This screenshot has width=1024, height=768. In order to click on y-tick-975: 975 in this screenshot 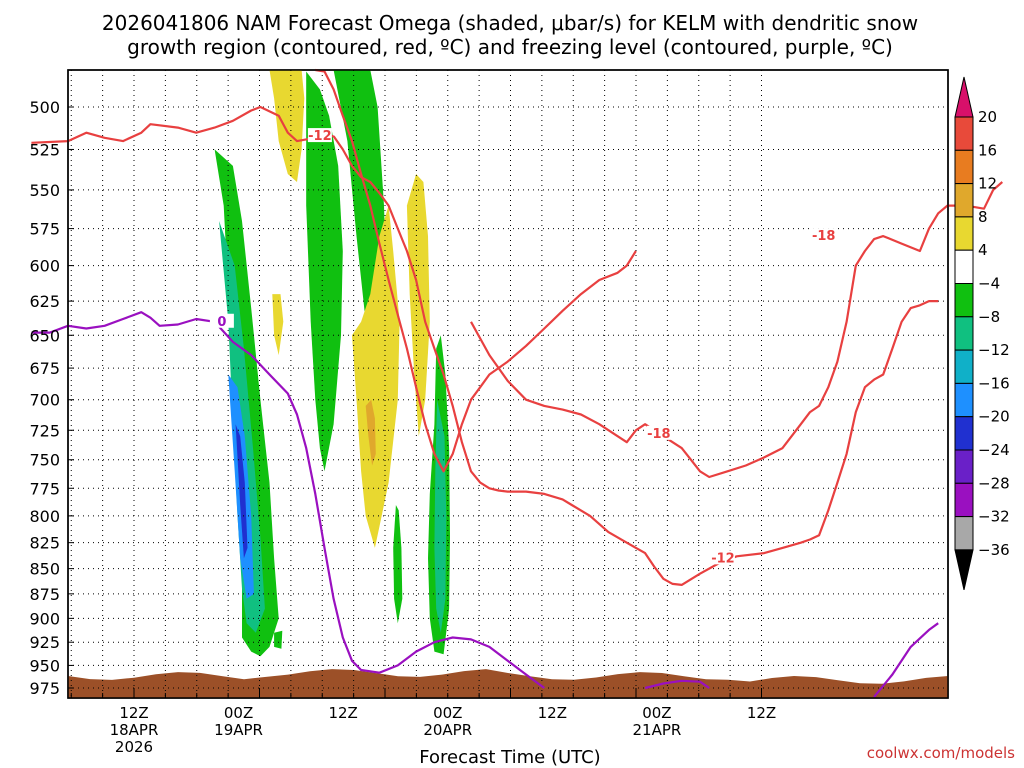, I will do `click(44, 688)`.